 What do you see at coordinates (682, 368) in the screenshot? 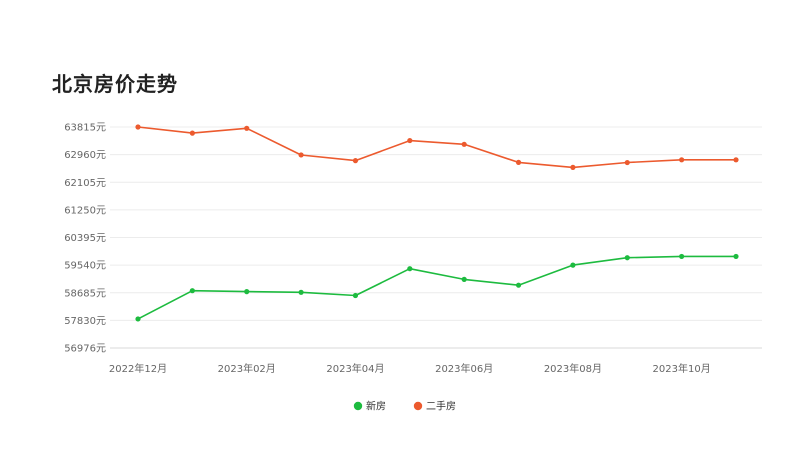
I see `x-tick-label: 2023年10月` at bounding box center [682, 368].